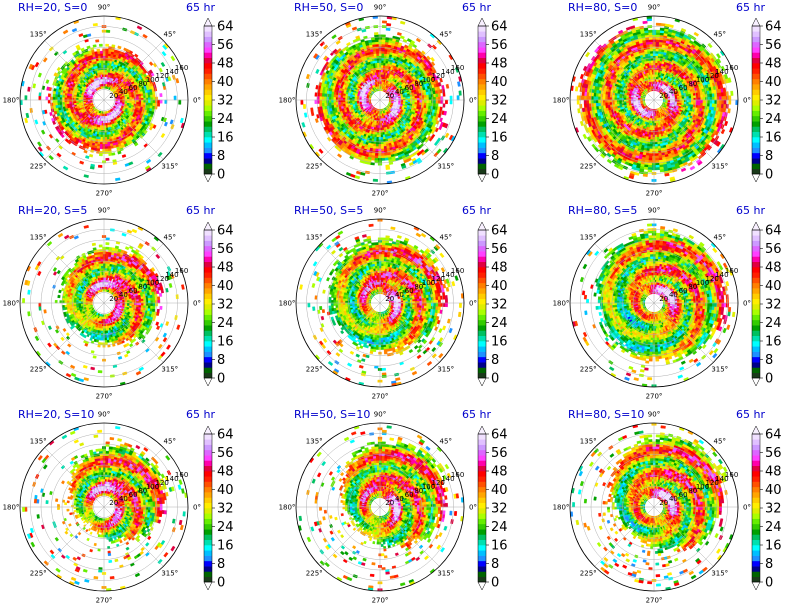 Image resolution: width=785 pixels, height=612 pixels. What do you see at coordinates (225, 82) in the screenshot?
I see `colorbar-tick-label: 40` at bounding box center [225, 82].